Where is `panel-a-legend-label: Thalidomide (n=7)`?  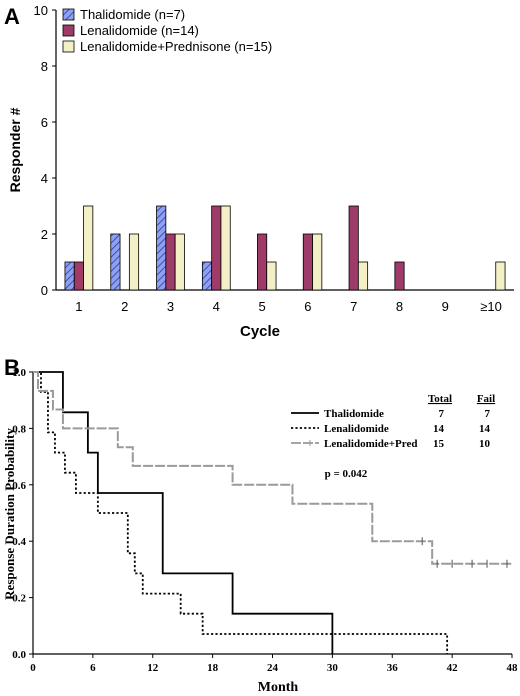 panel-a-legend-label: Thalidomide (n=7) is located at coordinates (132, 14).